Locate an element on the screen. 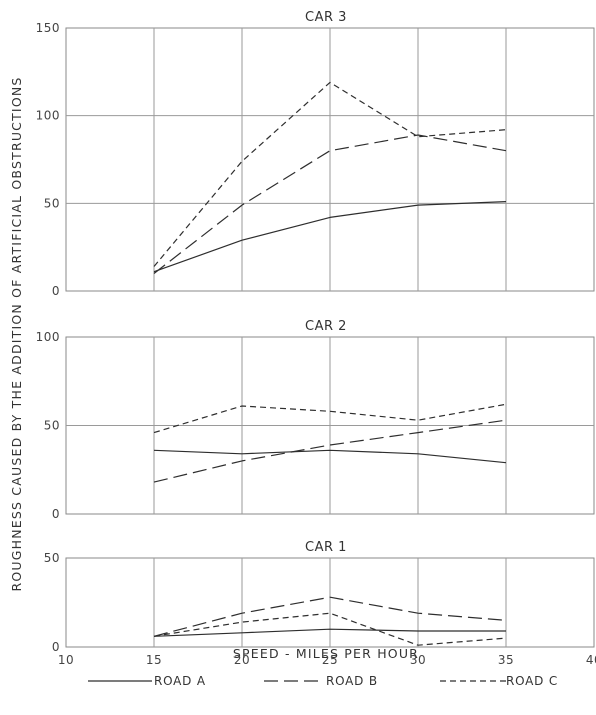 The image size is (596, 715). x-tick-label: 40 is located at coordinates (591, 660).